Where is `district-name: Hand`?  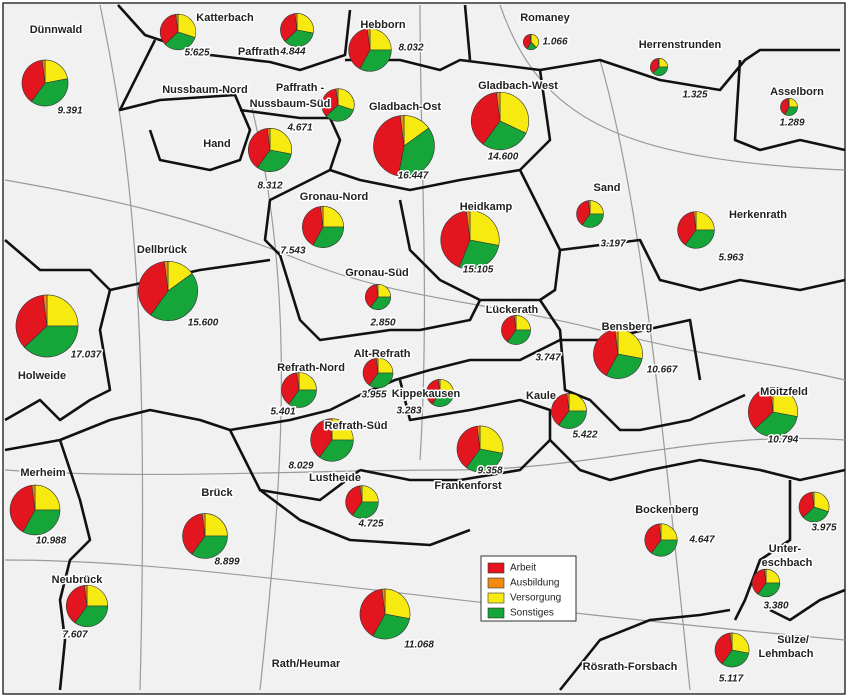
district-name: Hand is located at coordinates (217, 144).